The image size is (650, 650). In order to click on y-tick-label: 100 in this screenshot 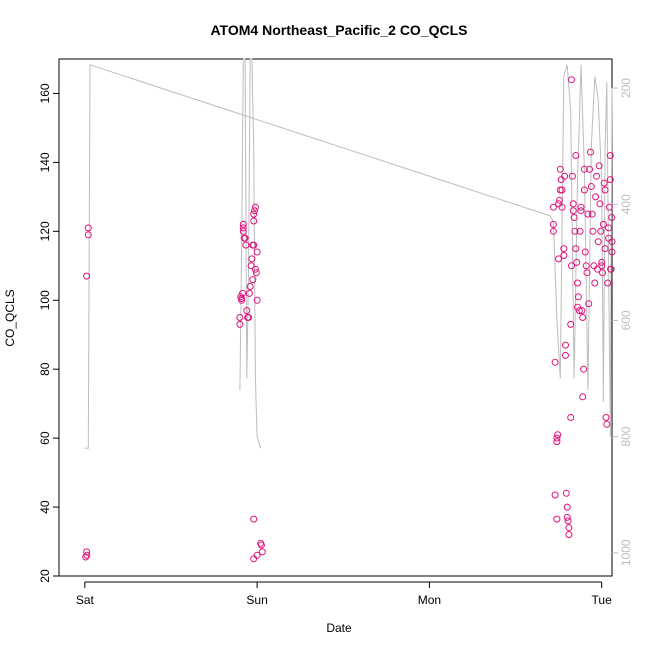, I will do `click(45, 300)`.